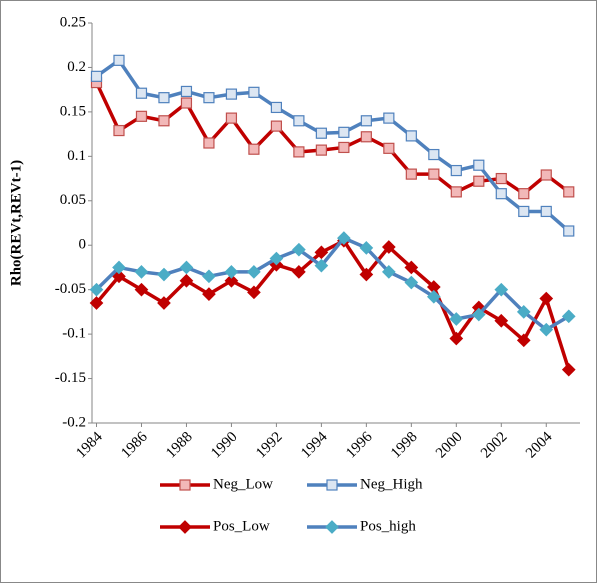 This screenshot has height=583, width=597. What do you see at coordinates (388, 526) in the screenshot?
I see `legend-label: Pos_high` at bounding box center [388, 526].